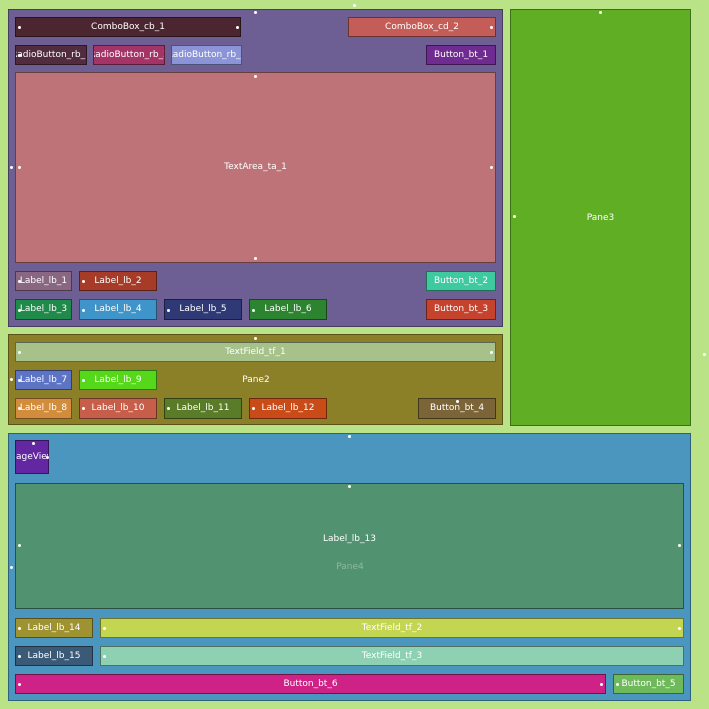  What do you see at coordinates (206, 55) in the screenshot?
I see `radio-button-rb-3: RadioButton_rb_3` at bounding box center [206, 55].